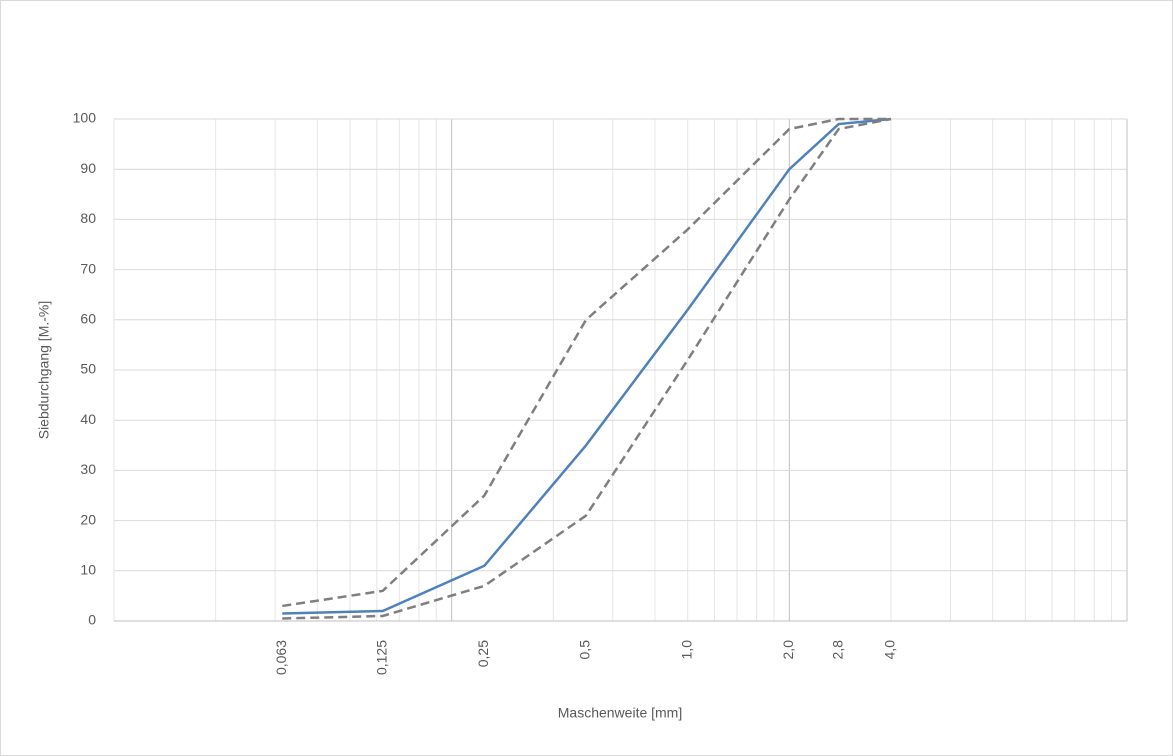 The height and width of the screenshot is (756, 1173). I want to click on x-tick-label: 0,25, so click(483, 653).